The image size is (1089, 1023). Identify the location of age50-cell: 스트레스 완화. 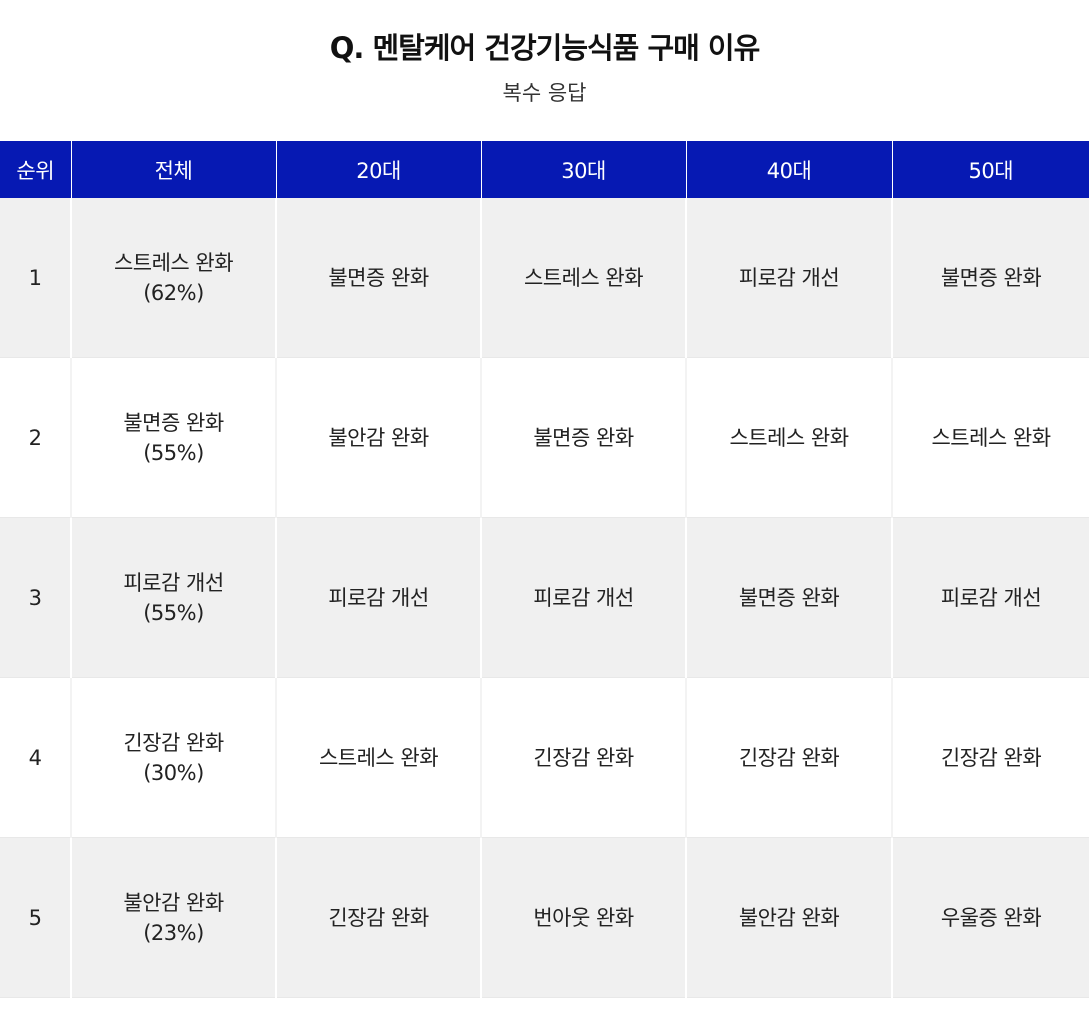
(990, 437).